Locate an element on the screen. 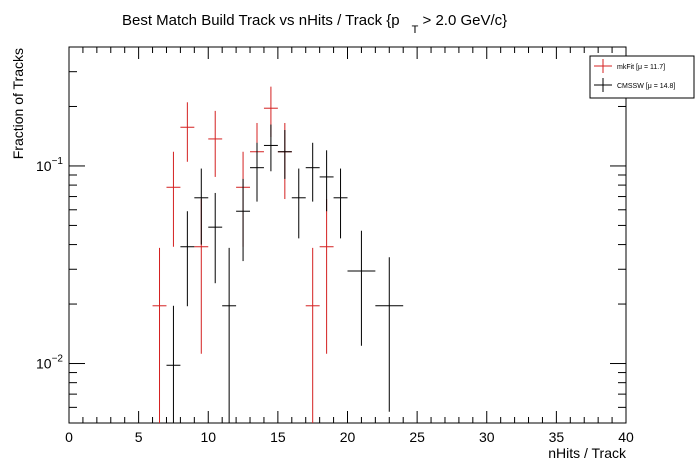 The image size is (696, 472). y-tick-label: 10⁻¹ is located at coordinates (49, 165).